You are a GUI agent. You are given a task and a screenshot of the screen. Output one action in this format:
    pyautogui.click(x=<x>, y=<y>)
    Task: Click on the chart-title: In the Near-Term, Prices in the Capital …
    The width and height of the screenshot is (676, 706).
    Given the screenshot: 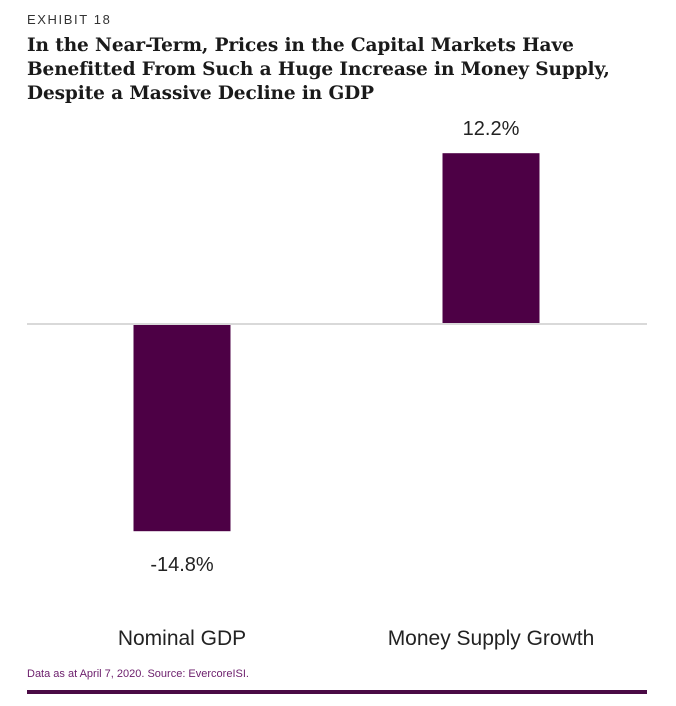 What is the action you would take?
    pyautogui.click(x=342, y=70)
    